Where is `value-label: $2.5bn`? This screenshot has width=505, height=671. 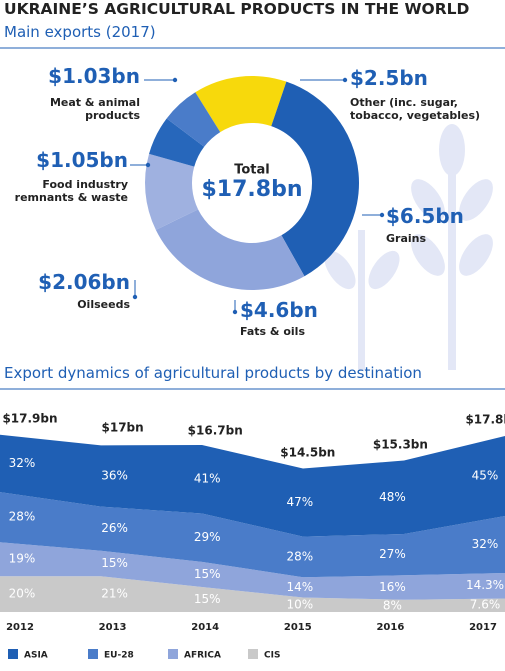 value-label: $2.5bn is located at coordinates (389, 78).